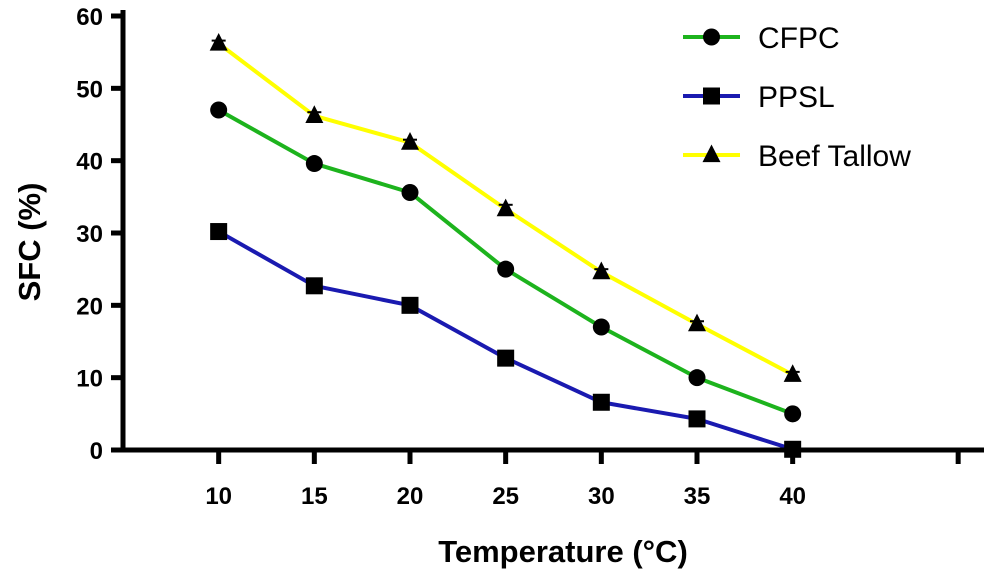 This screenshot has width=1004, height=572. What do you see at coordinates (563, 551) in the screenshot?
I see `x-axis-title: Temperature (°C)` at bounding box center [563, 551].